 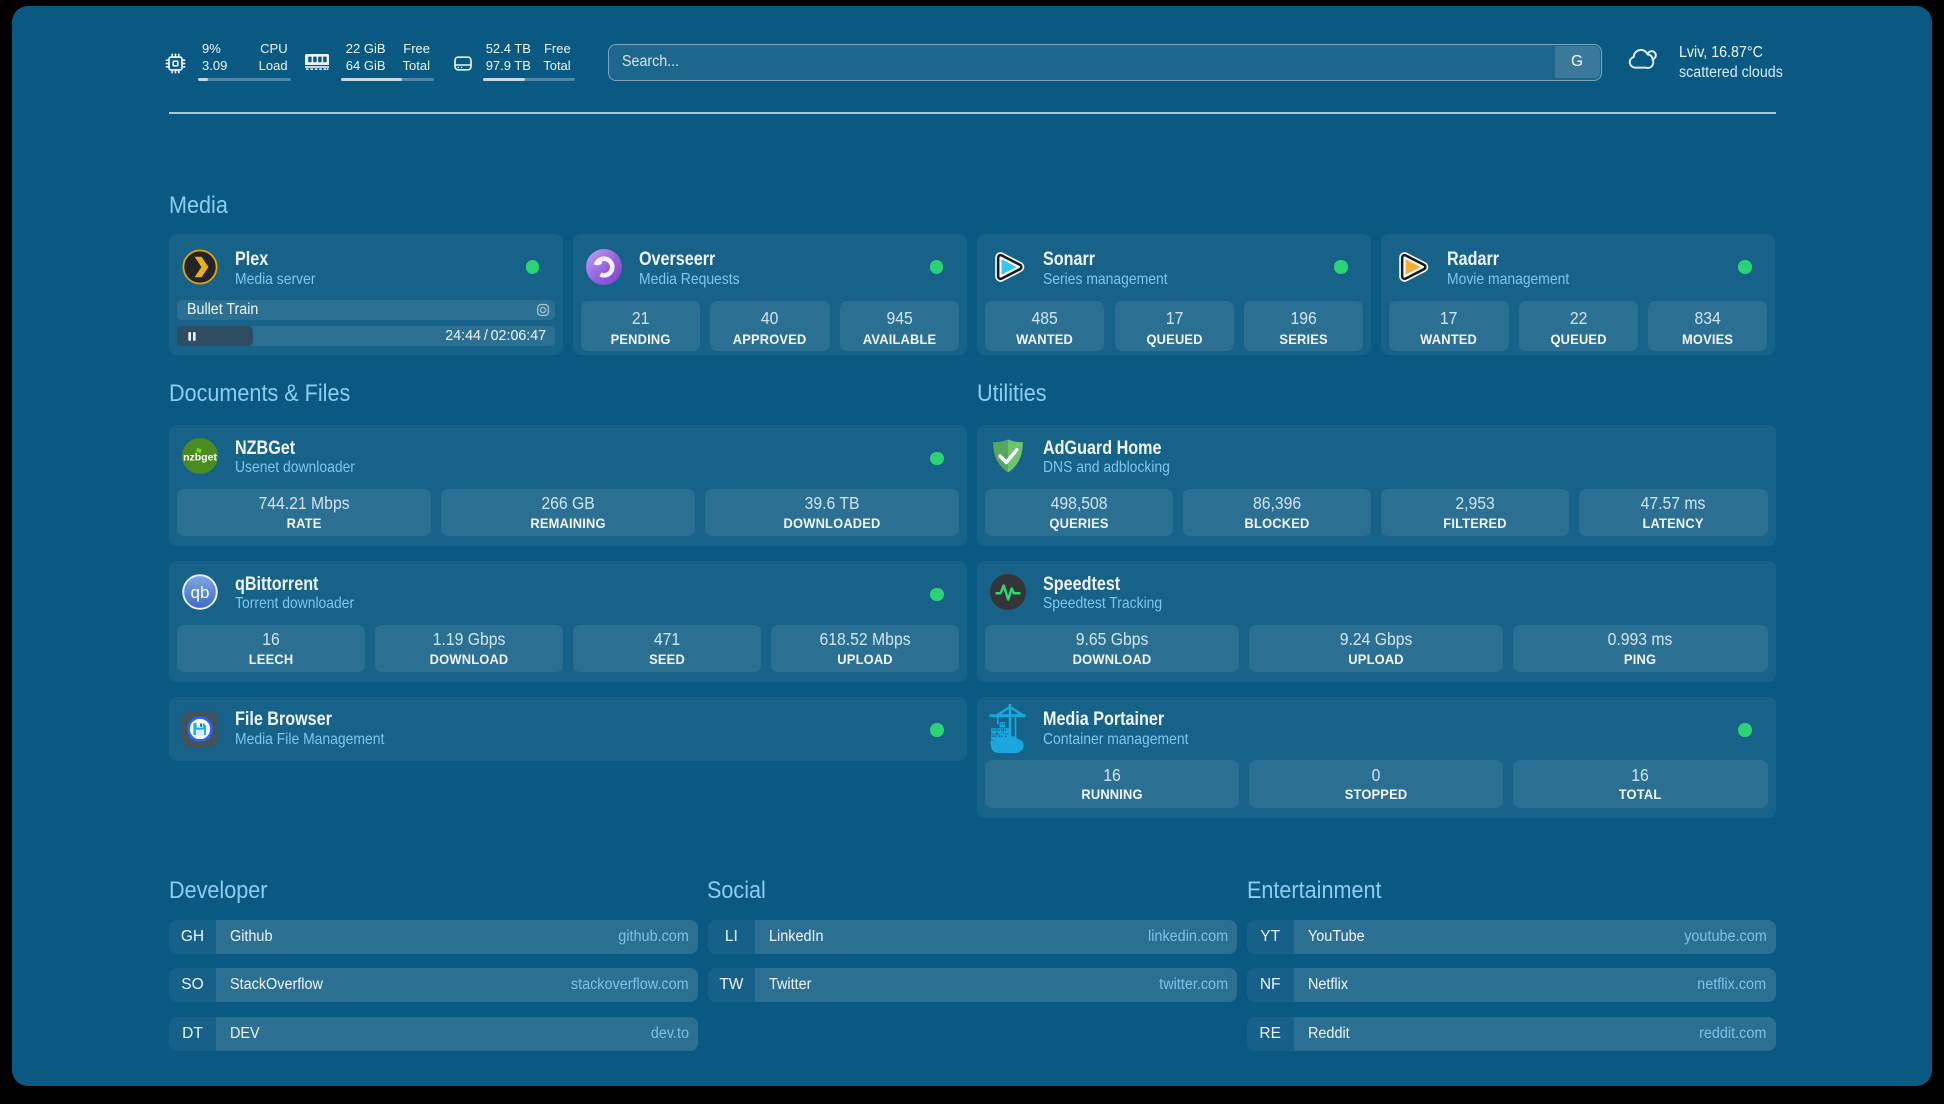 I want to click on svg-text: qb, so click(x=199, y=592).